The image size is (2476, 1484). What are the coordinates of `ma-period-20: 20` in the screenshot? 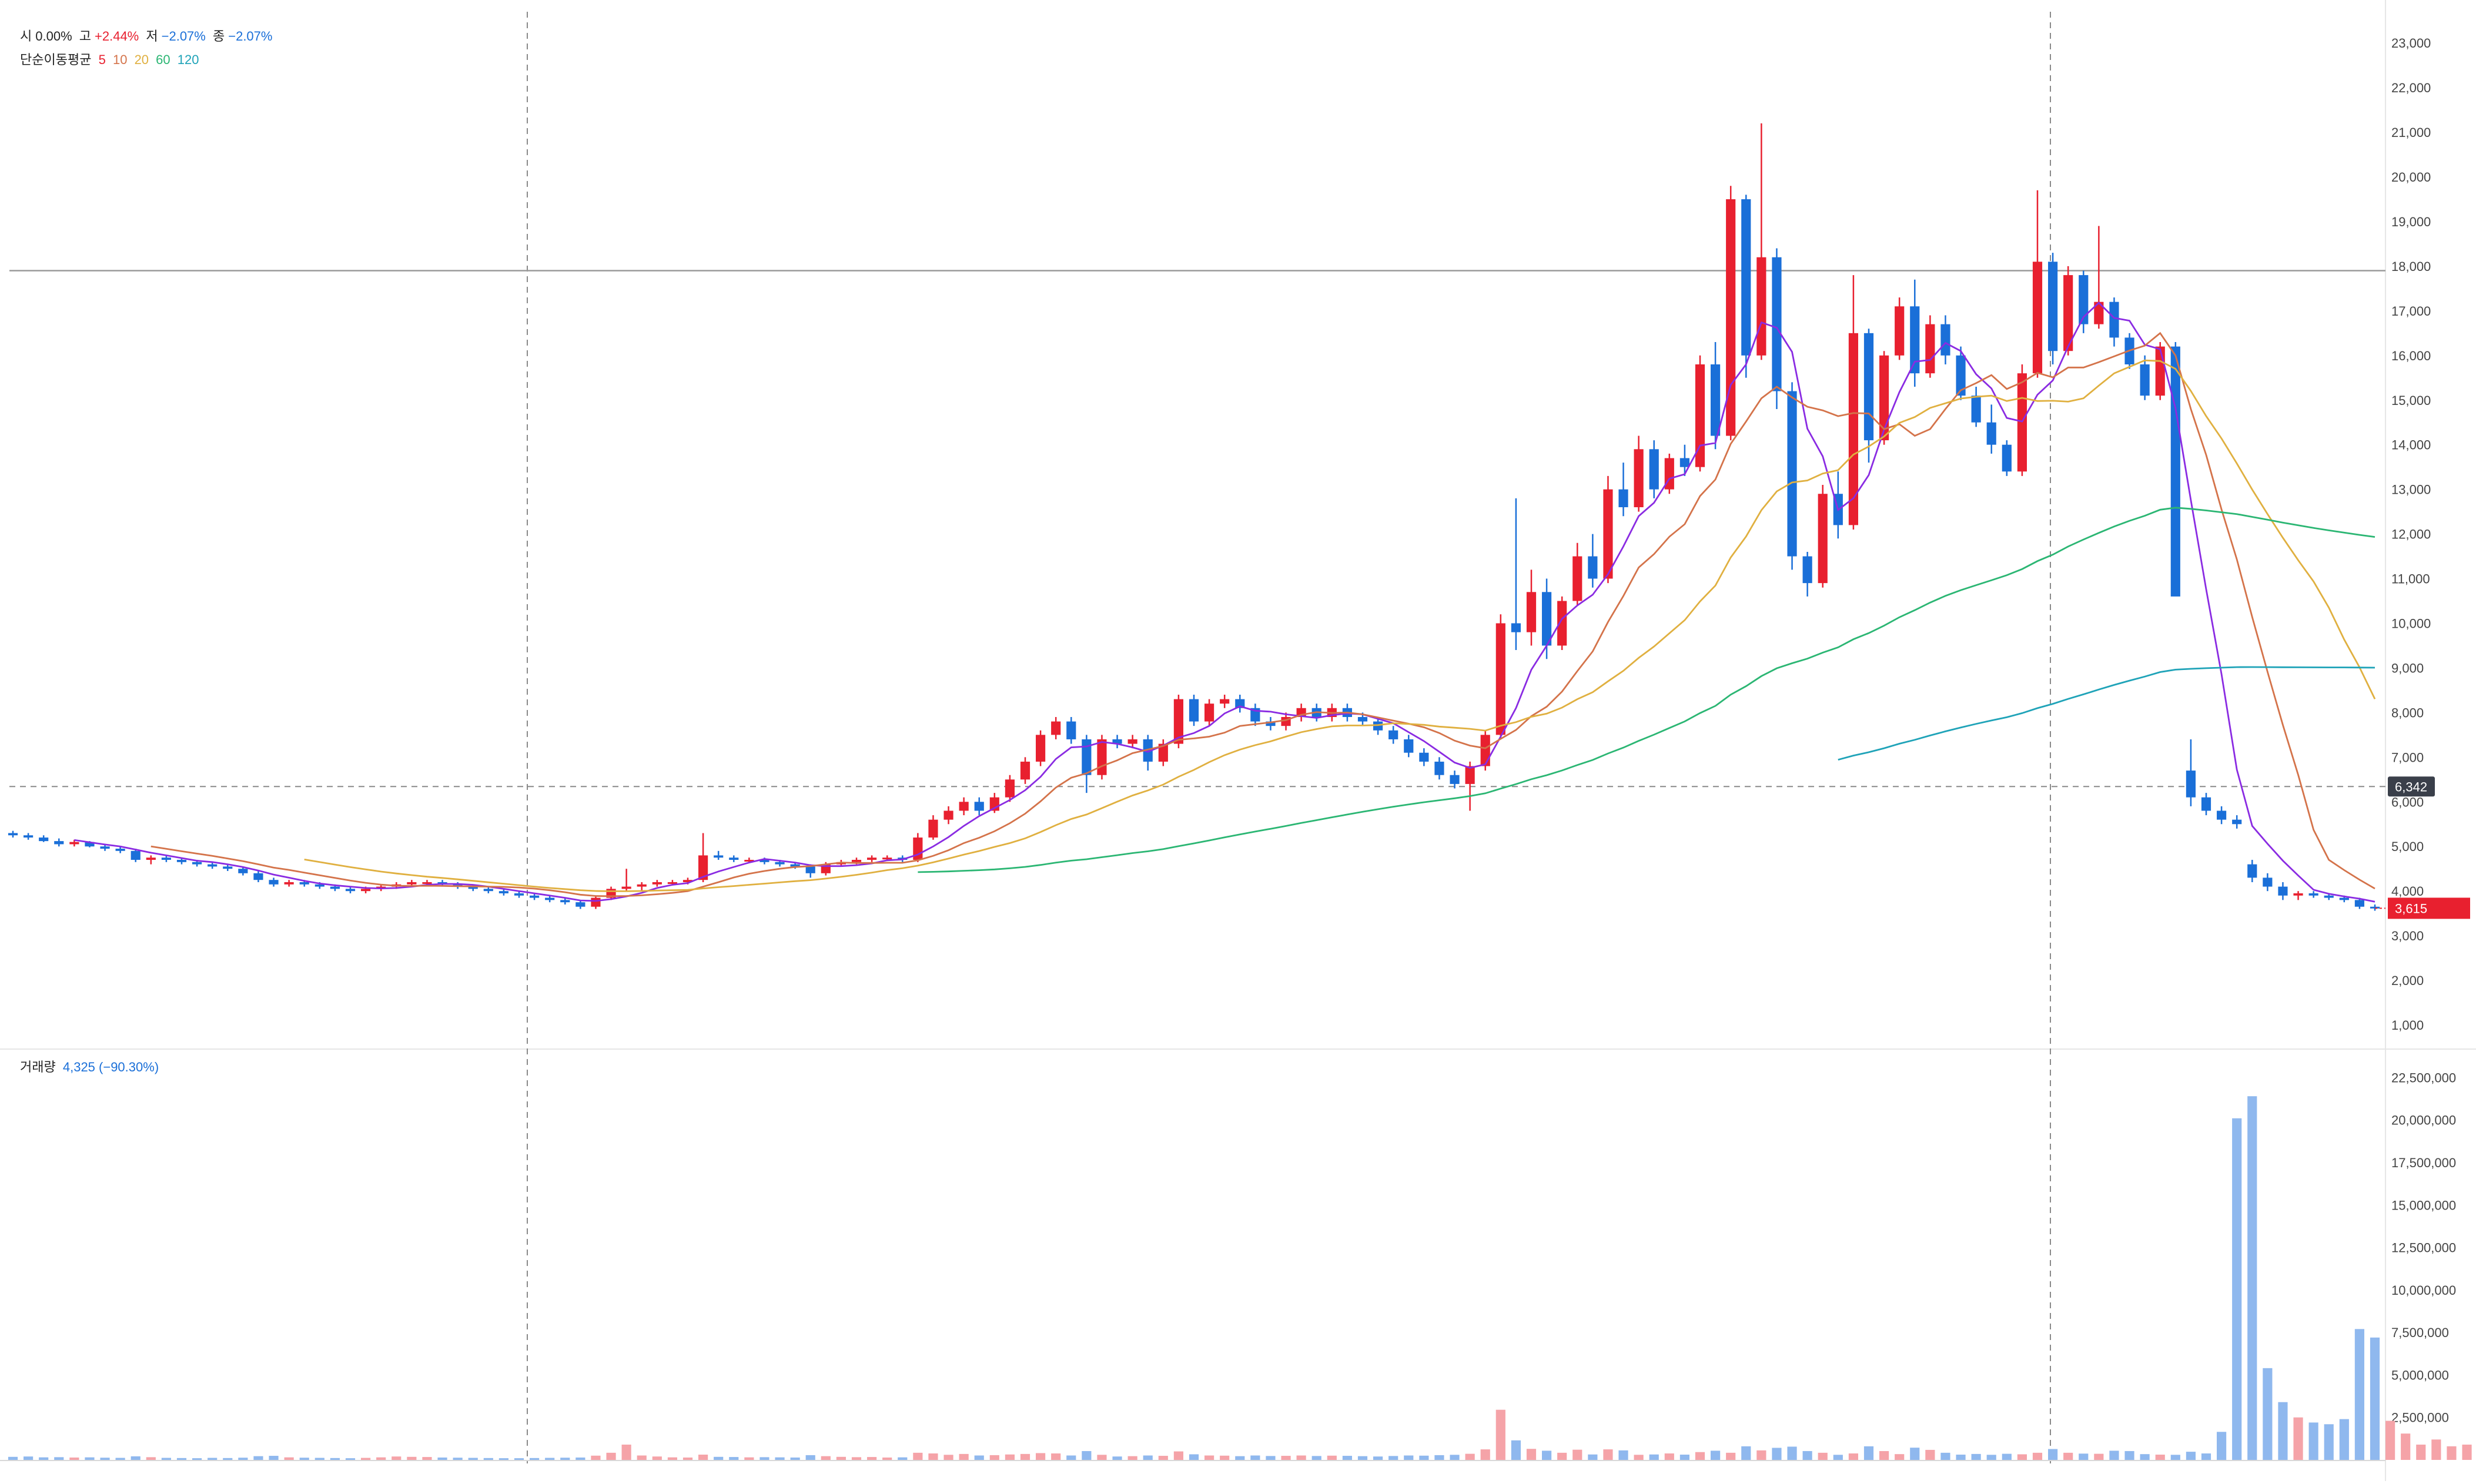 It's located at (141, 59).